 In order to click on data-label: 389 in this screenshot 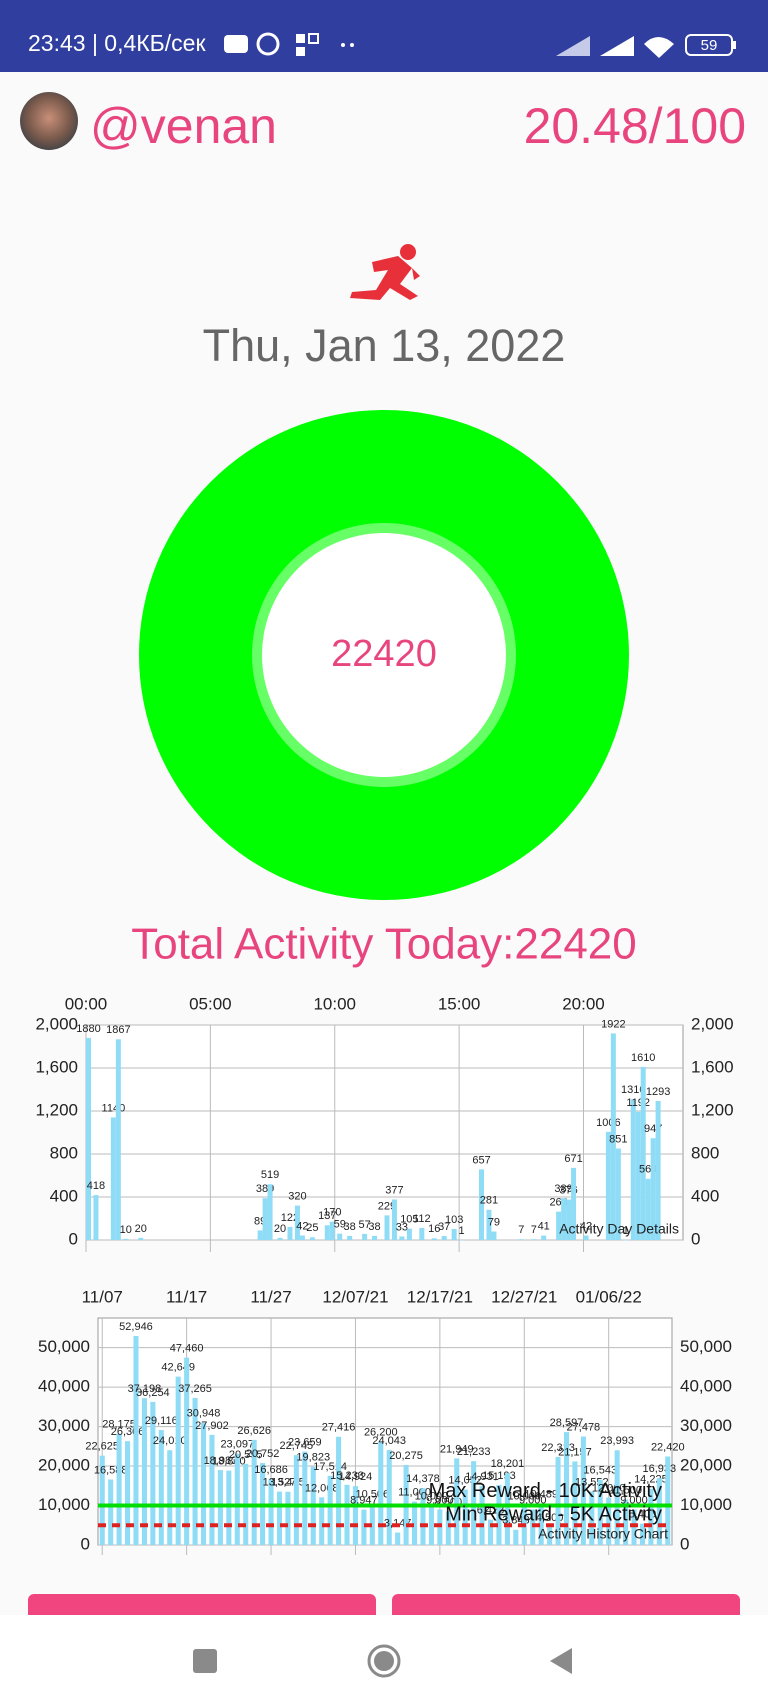, I will do `click(563, 1189)`.